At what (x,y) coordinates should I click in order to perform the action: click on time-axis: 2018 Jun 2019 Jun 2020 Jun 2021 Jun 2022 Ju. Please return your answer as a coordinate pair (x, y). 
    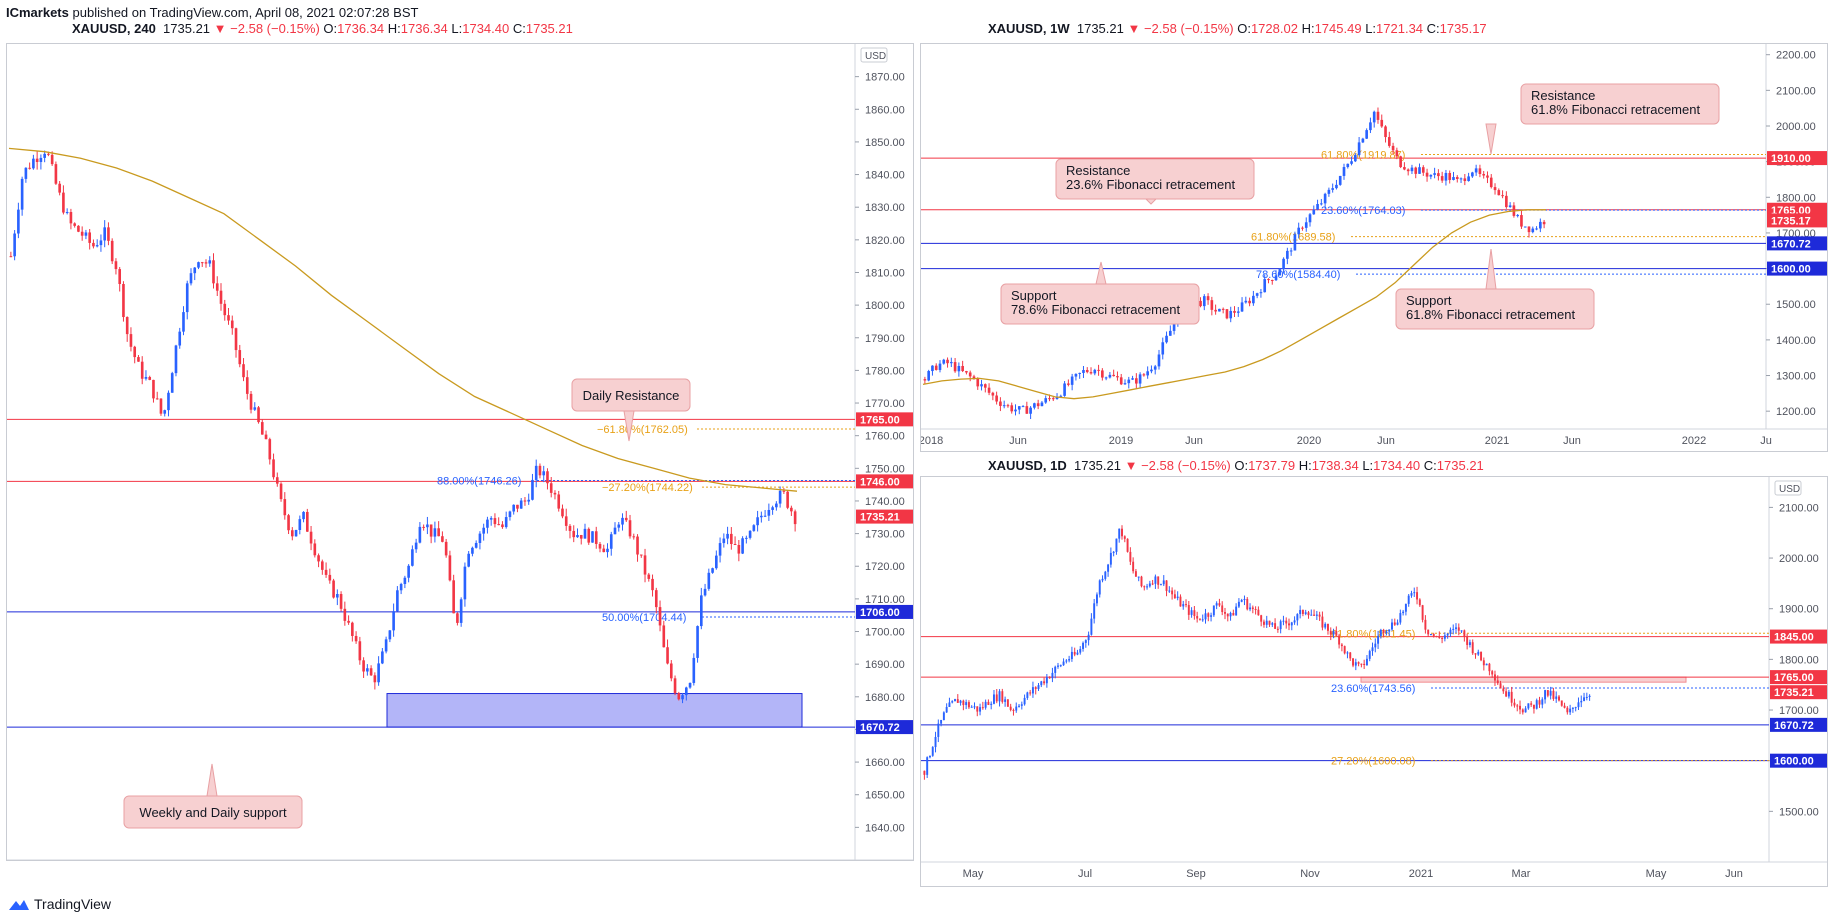
    Looking at the image, I should click on (1373, 437).